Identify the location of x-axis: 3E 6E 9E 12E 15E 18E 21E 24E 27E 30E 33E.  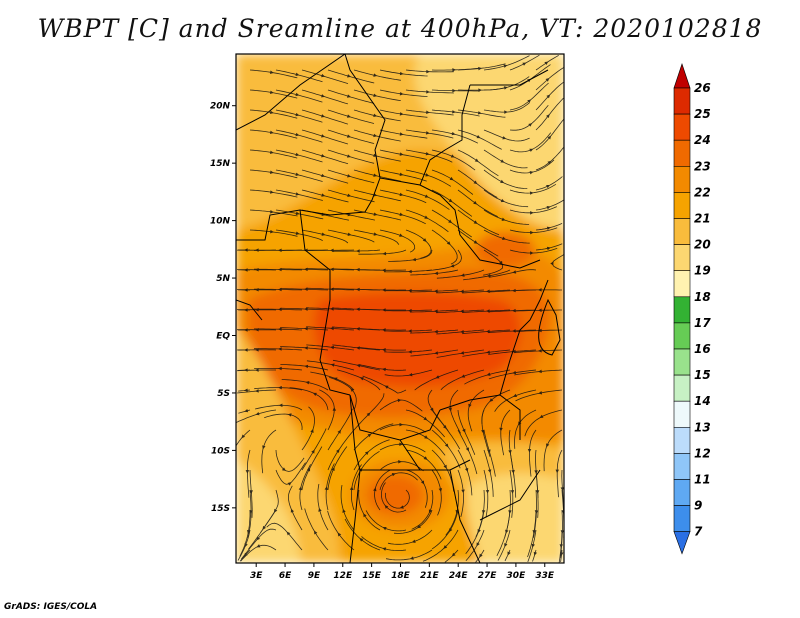
(402, 572).